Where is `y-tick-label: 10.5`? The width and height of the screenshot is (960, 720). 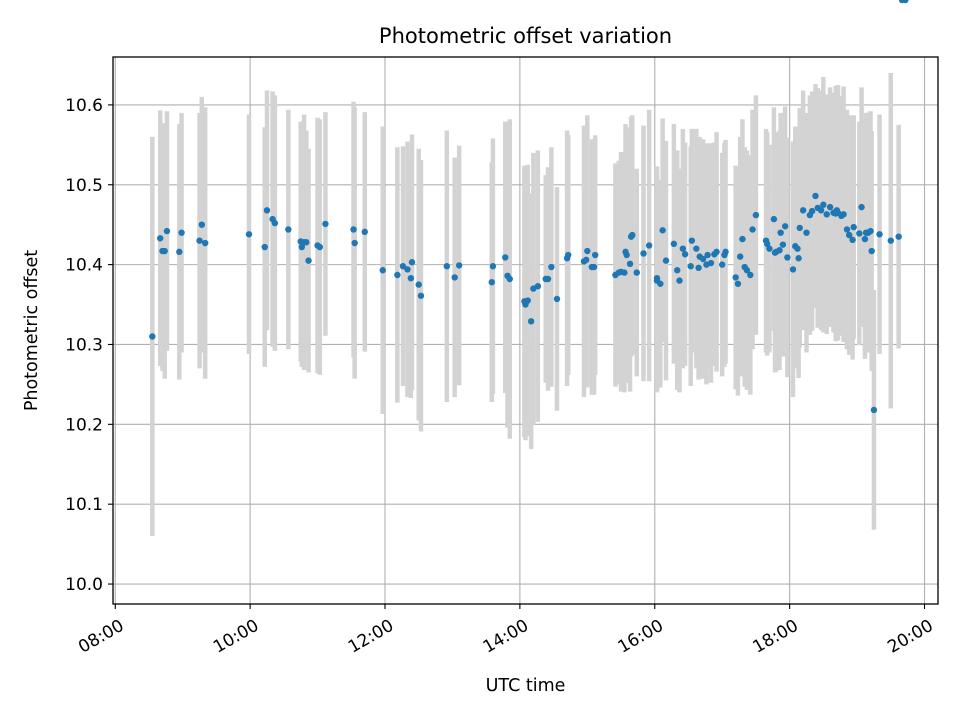 y-tick-label: 10.5 is located at coordinates (84, 186).